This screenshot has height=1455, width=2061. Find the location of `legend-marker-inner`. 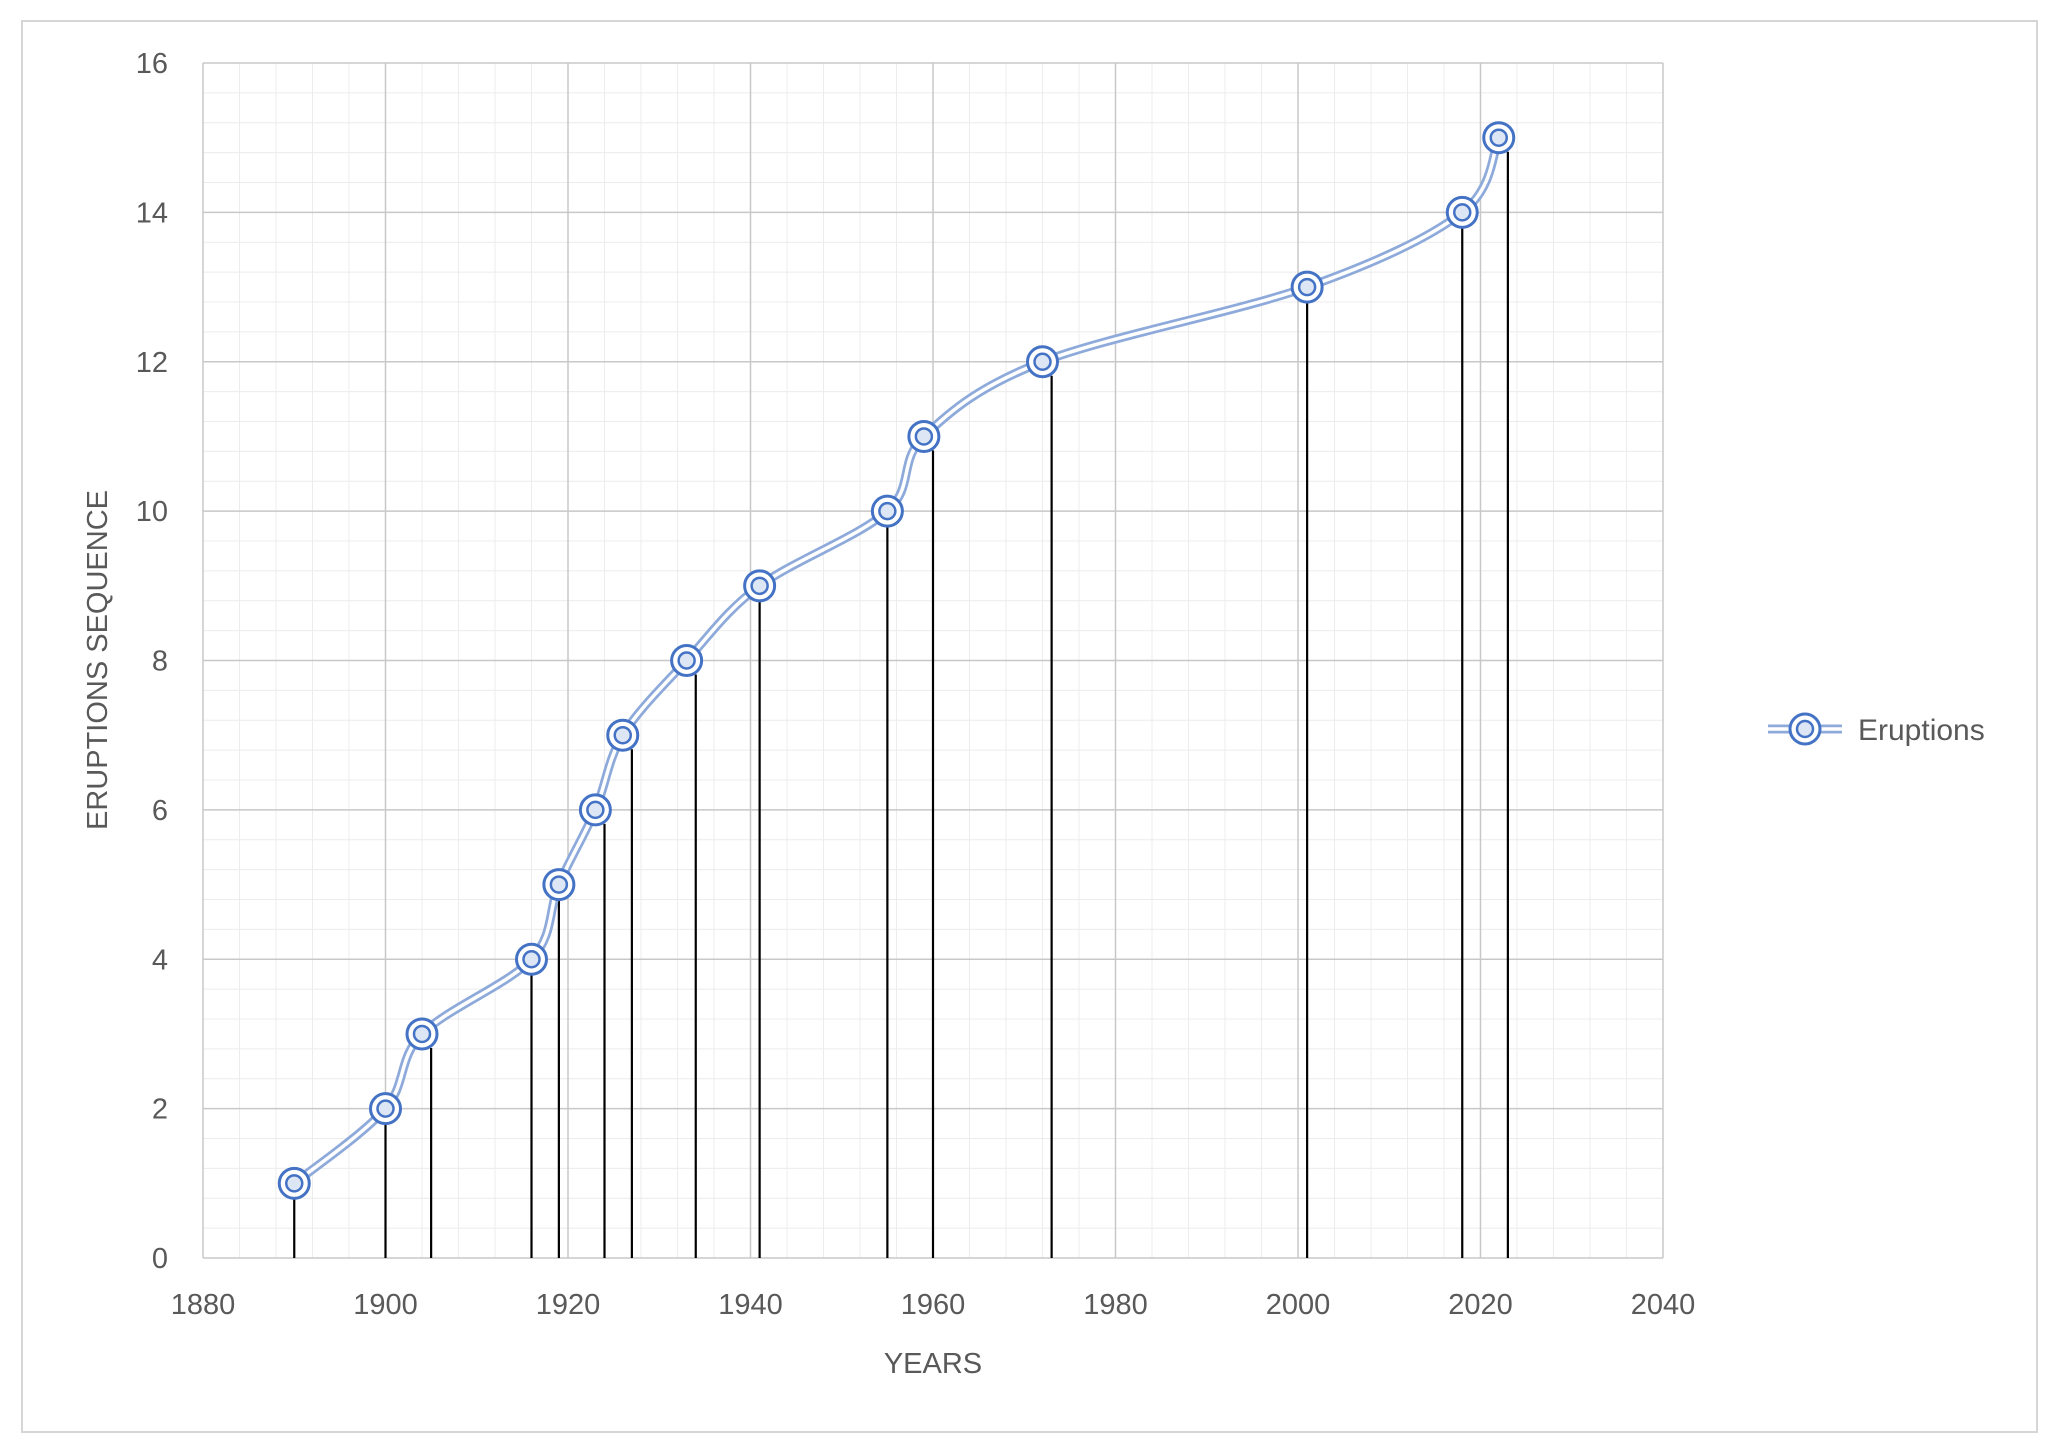

legend-marker-inner is located at coordinates (1805, 729).